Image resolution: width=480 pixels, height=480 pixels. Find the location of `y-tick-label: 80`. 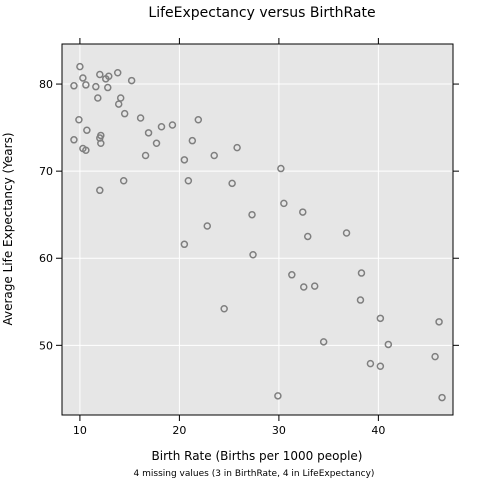

y-tick-label: 80 is located at coordinates (46, 84).